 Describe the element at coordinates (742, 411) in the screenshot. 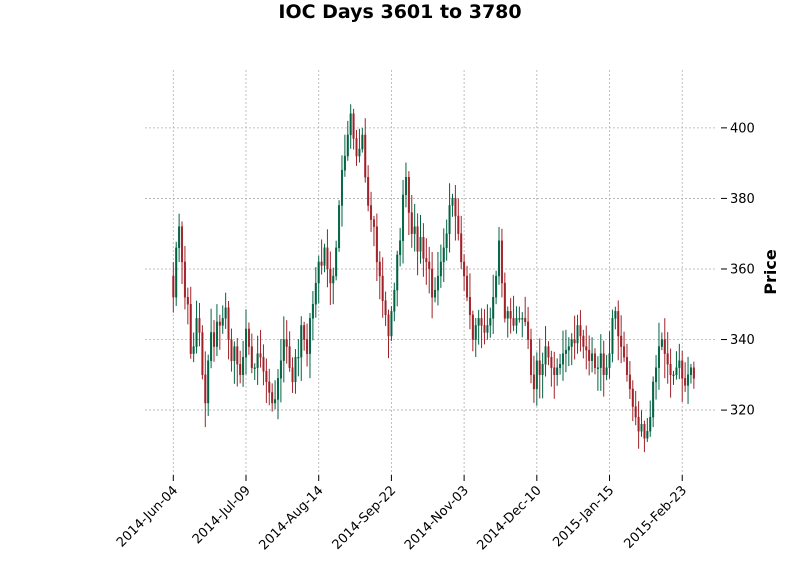

I see `y-tick-label: 320` at that location.